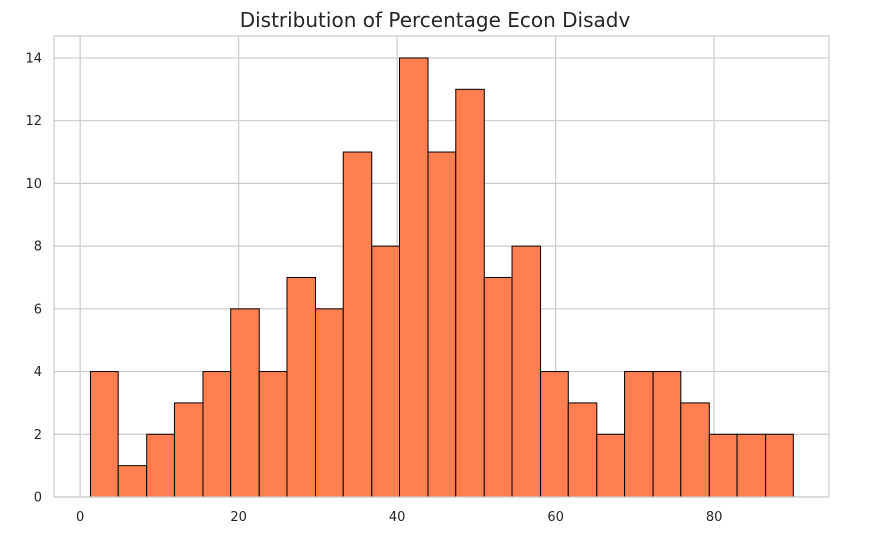  I want to click on x-tick-label: 40, so click(397, 517).